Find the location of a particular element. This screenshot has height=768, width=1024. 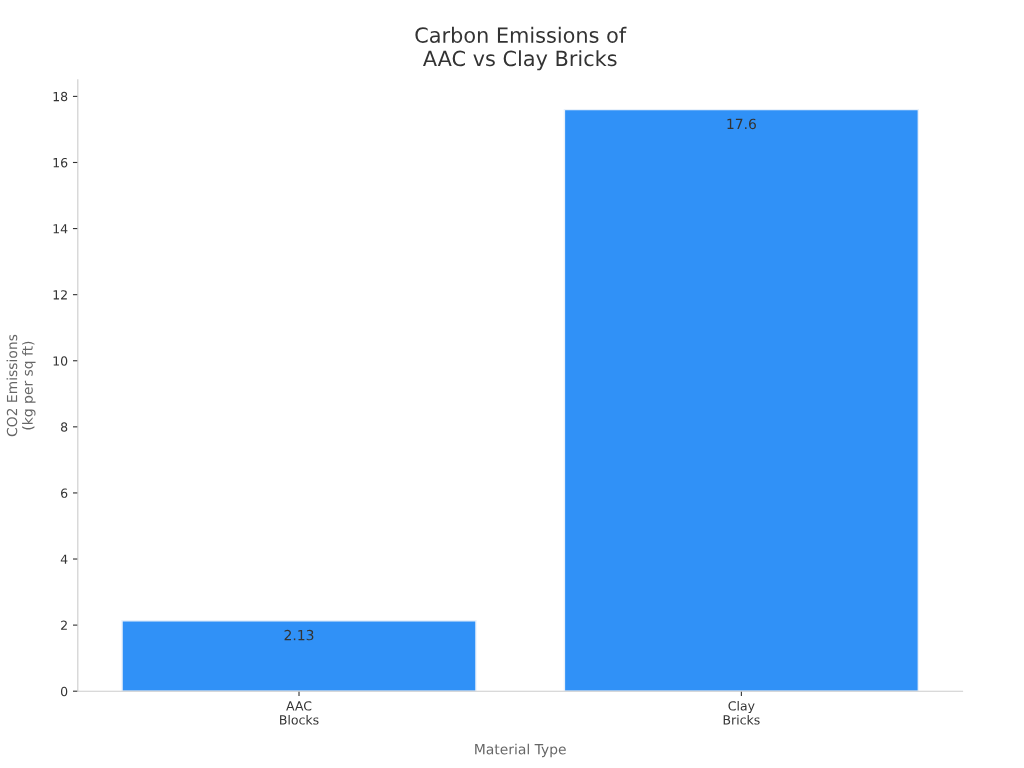

y-tick-label: 2 is located at coordinates (64, 625).